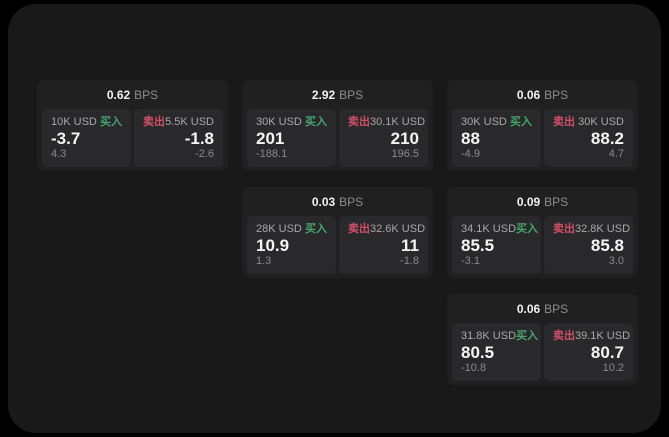 Image resolution: width=669 pixels, height=437 pixels. What do you see at coordinates (189, 122) in the screenshot?
I see `sell-size: 5.5K USD` at bounding box center [189, 122].